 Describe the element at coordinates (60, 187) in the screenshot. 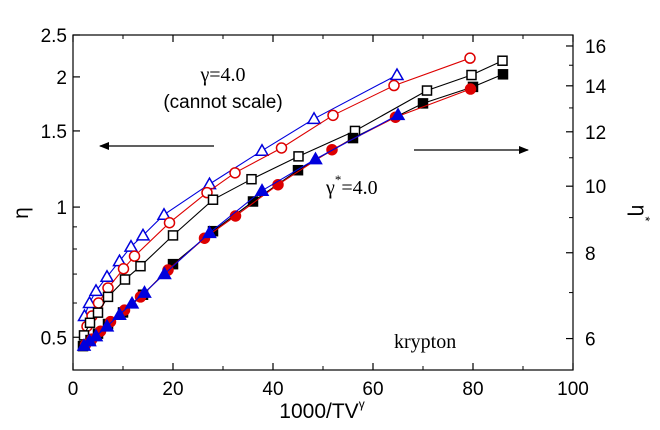

I see `y-axis-left: 0.5 1 1.5 2 2.5` at that location.